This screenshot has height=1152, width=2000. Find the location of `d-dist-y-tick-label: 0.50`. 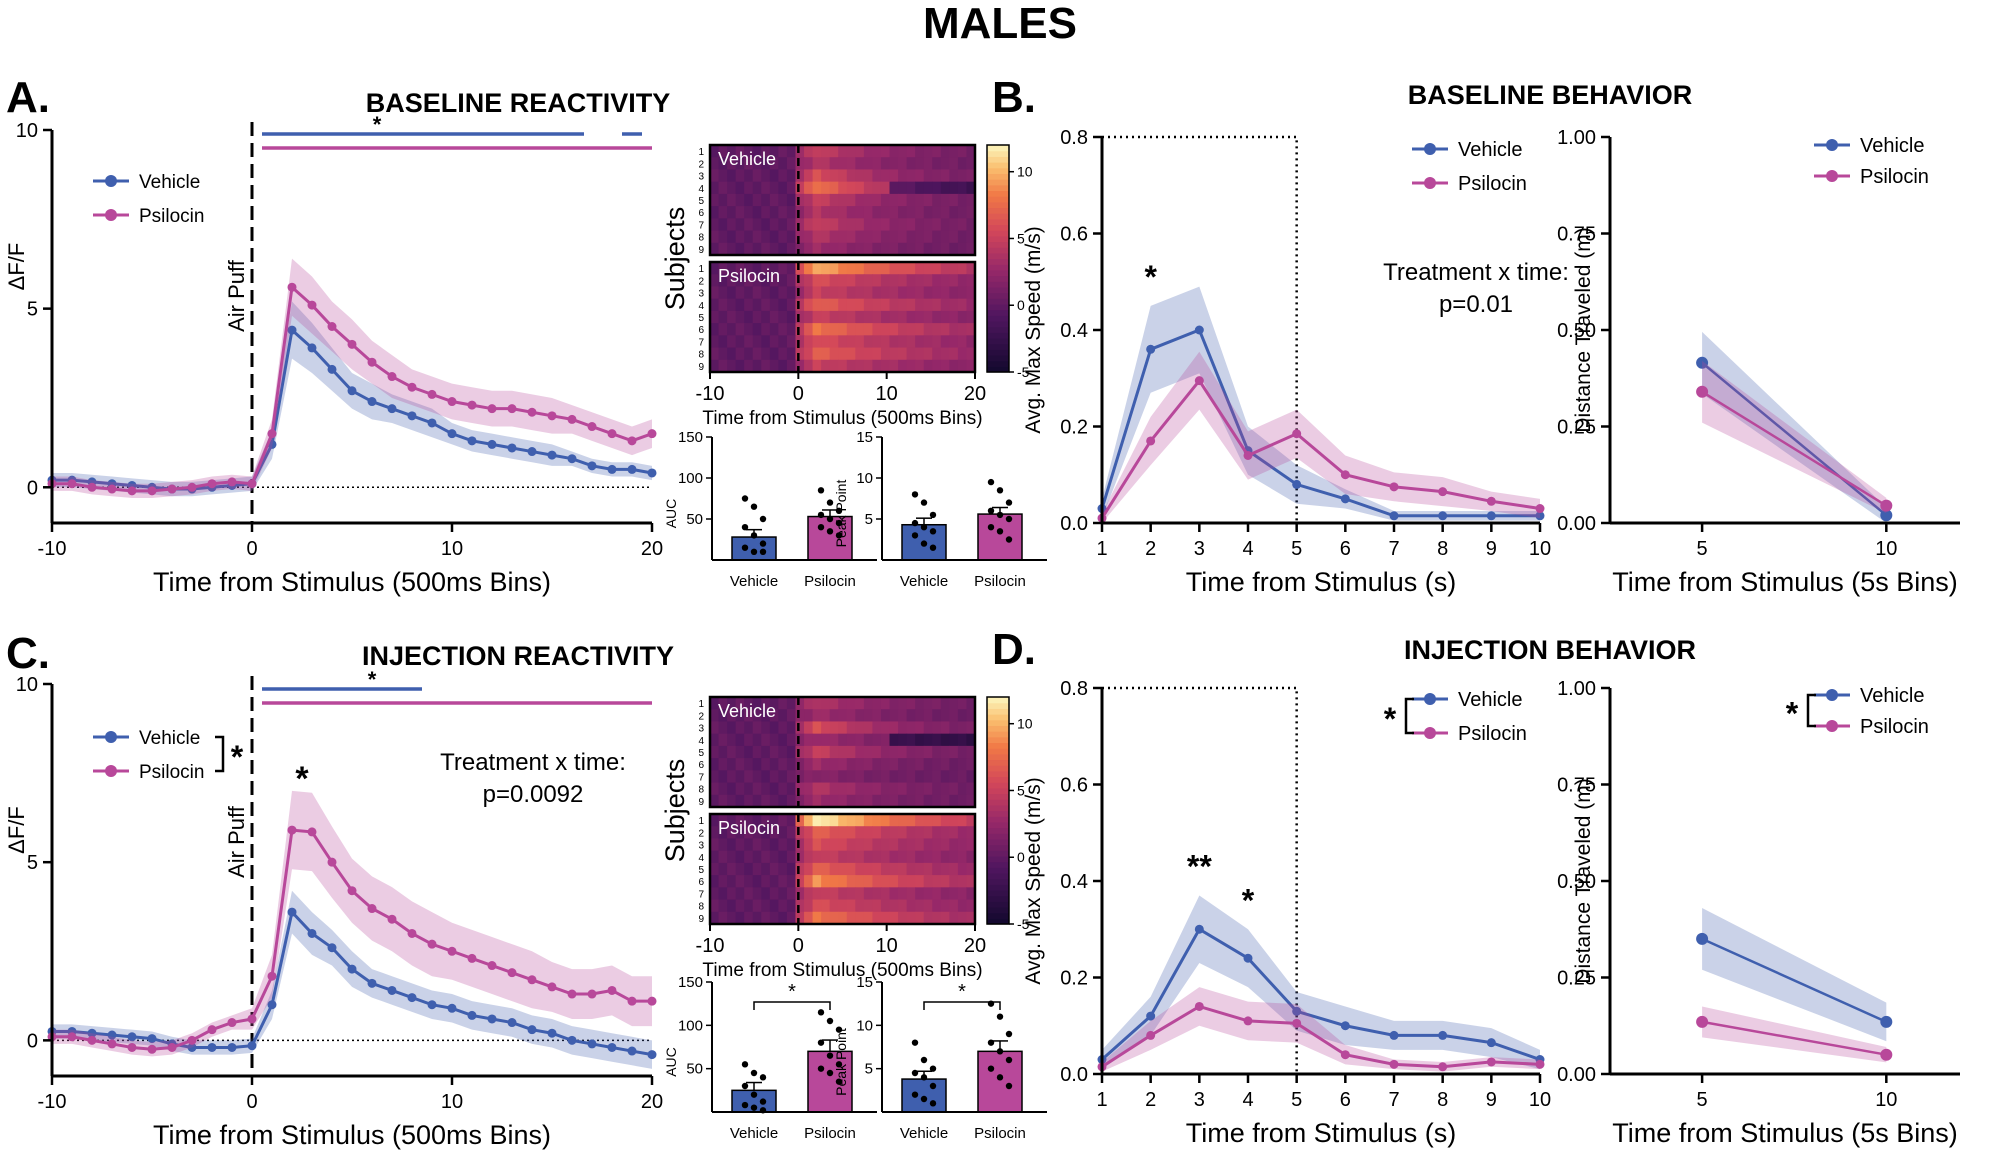

d-dist-y-tick-label: 0.50 is located at coordinates (1576, 882).